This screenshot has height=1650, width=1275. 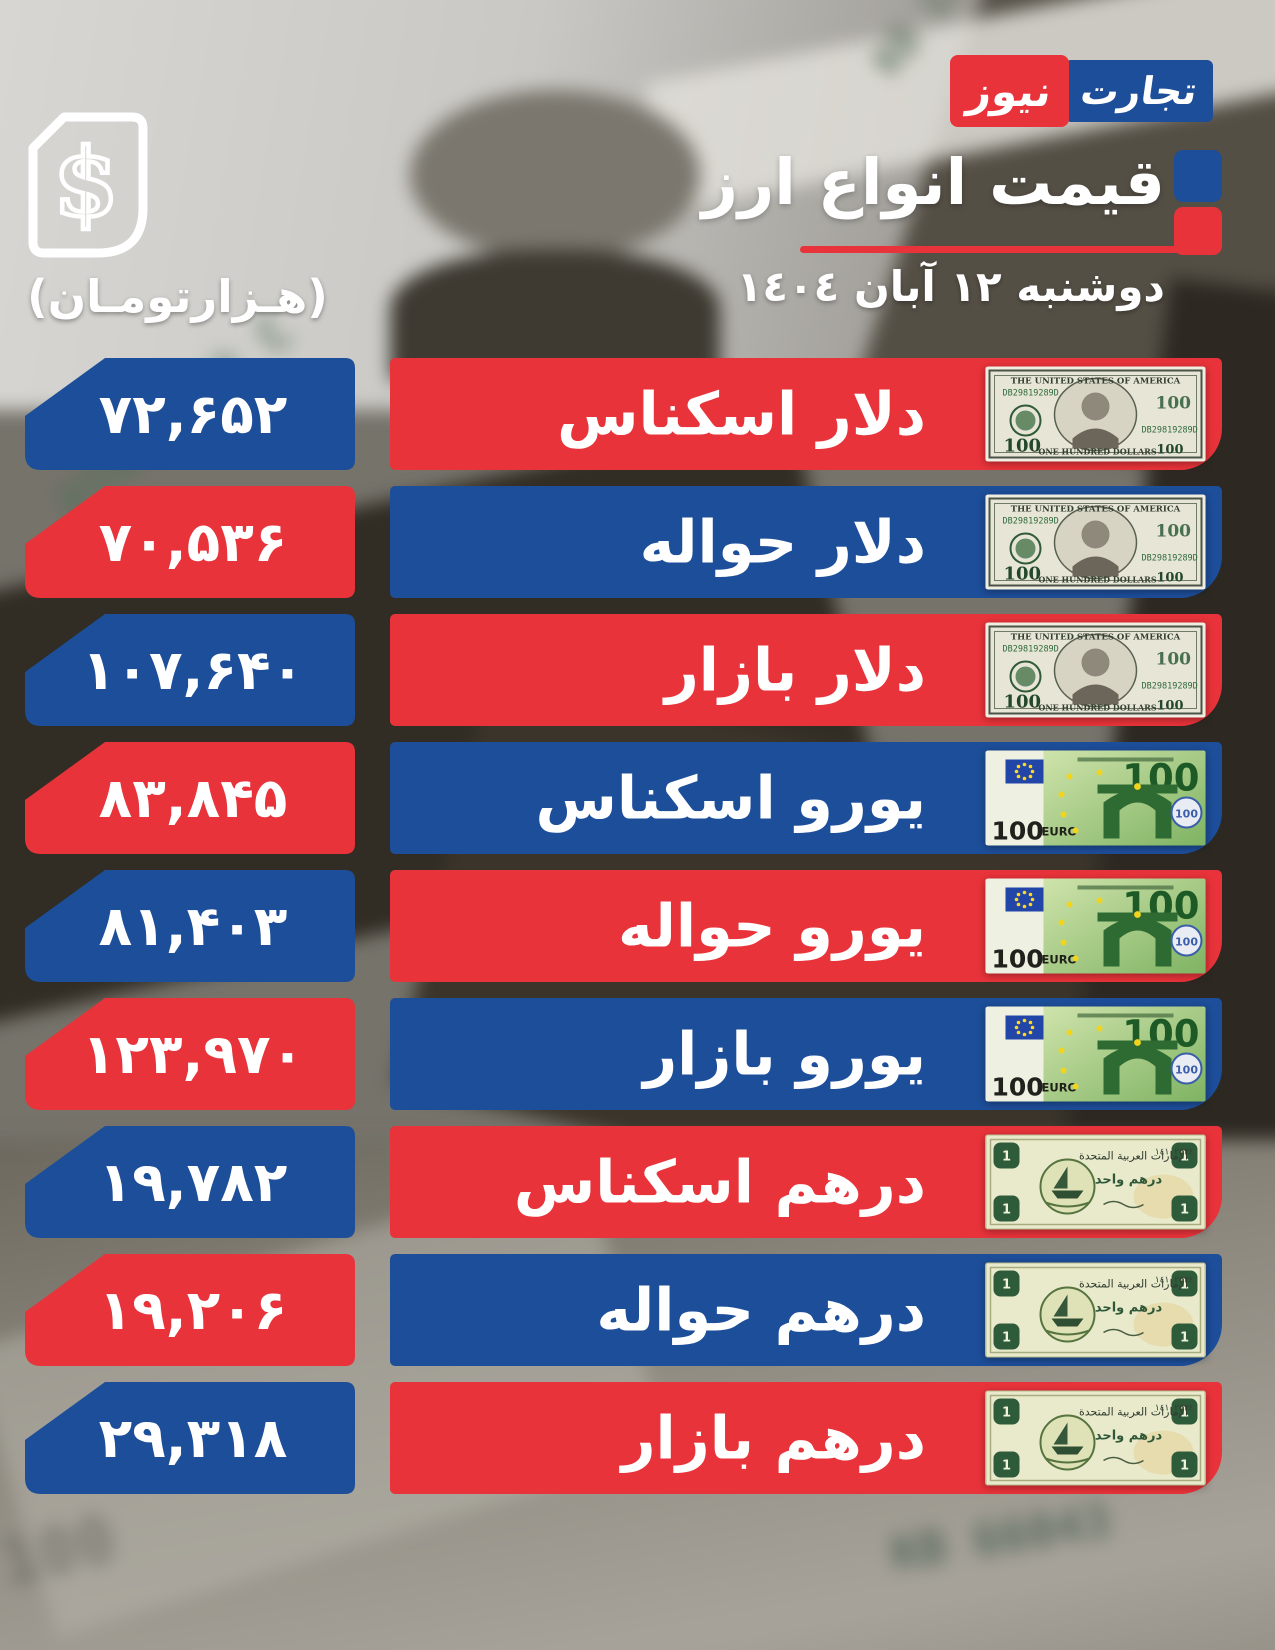 I want to click on date-label: دوشنبه ١٢ آبان ١٤٠٤, so click(x=950, y=286).